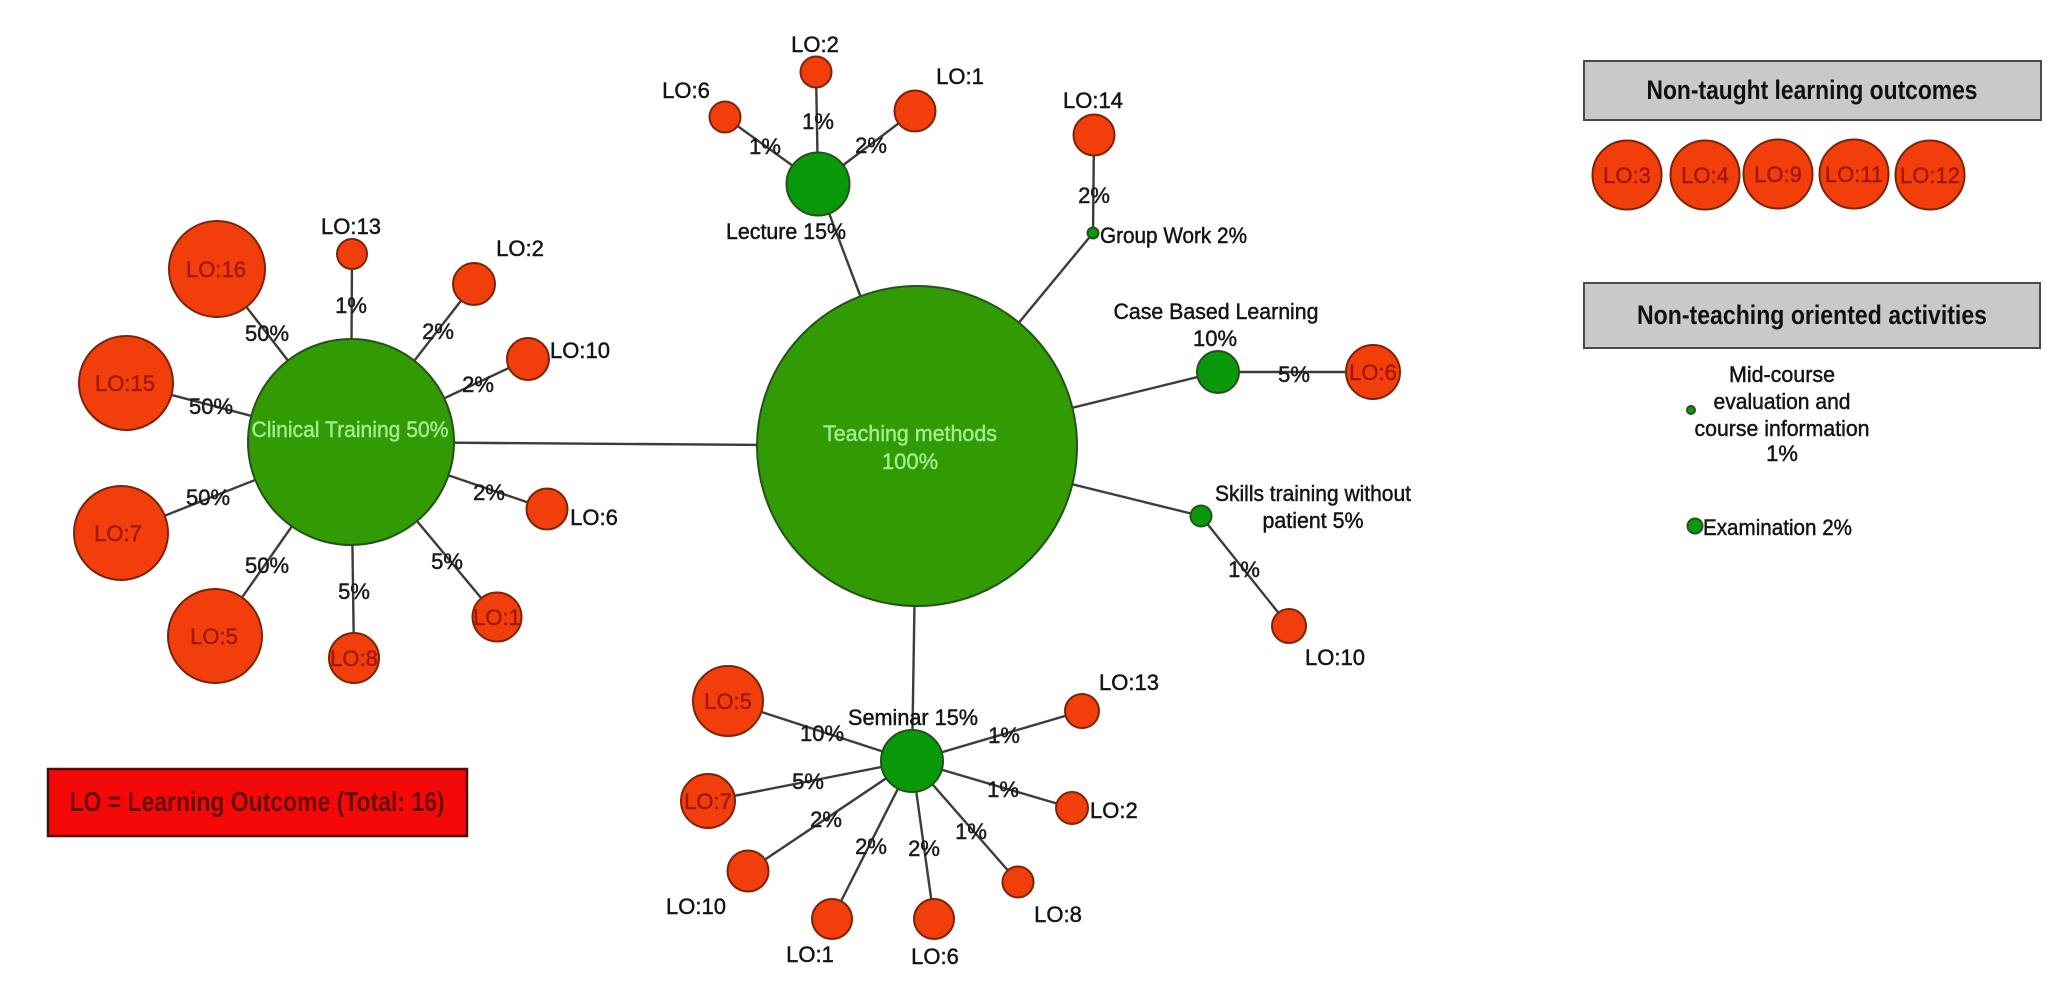 This screenshot has width=2059, height=1001. I want to click on svg-text: LO:14, so click(1093, 100).